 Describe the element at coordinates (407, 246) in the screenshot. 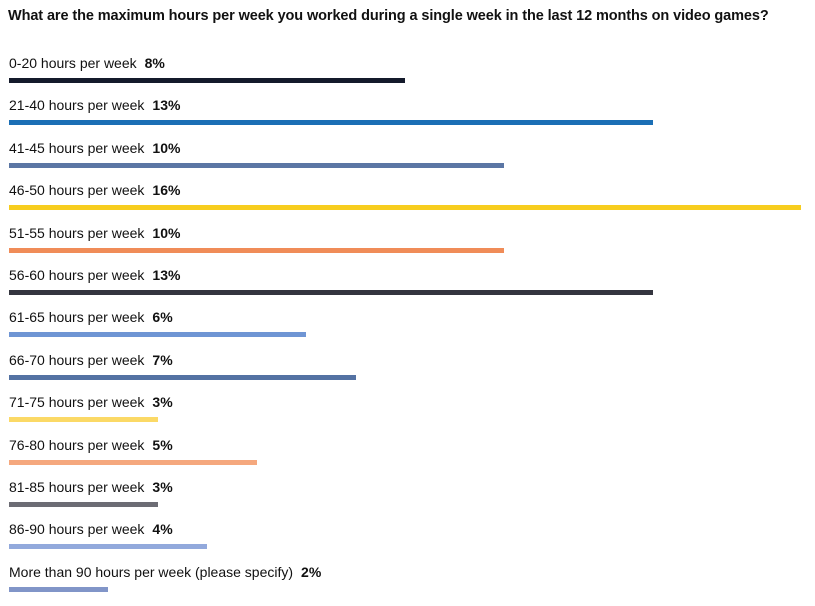

I see `bar-row: 51-55 hours per week 10%` at that location.